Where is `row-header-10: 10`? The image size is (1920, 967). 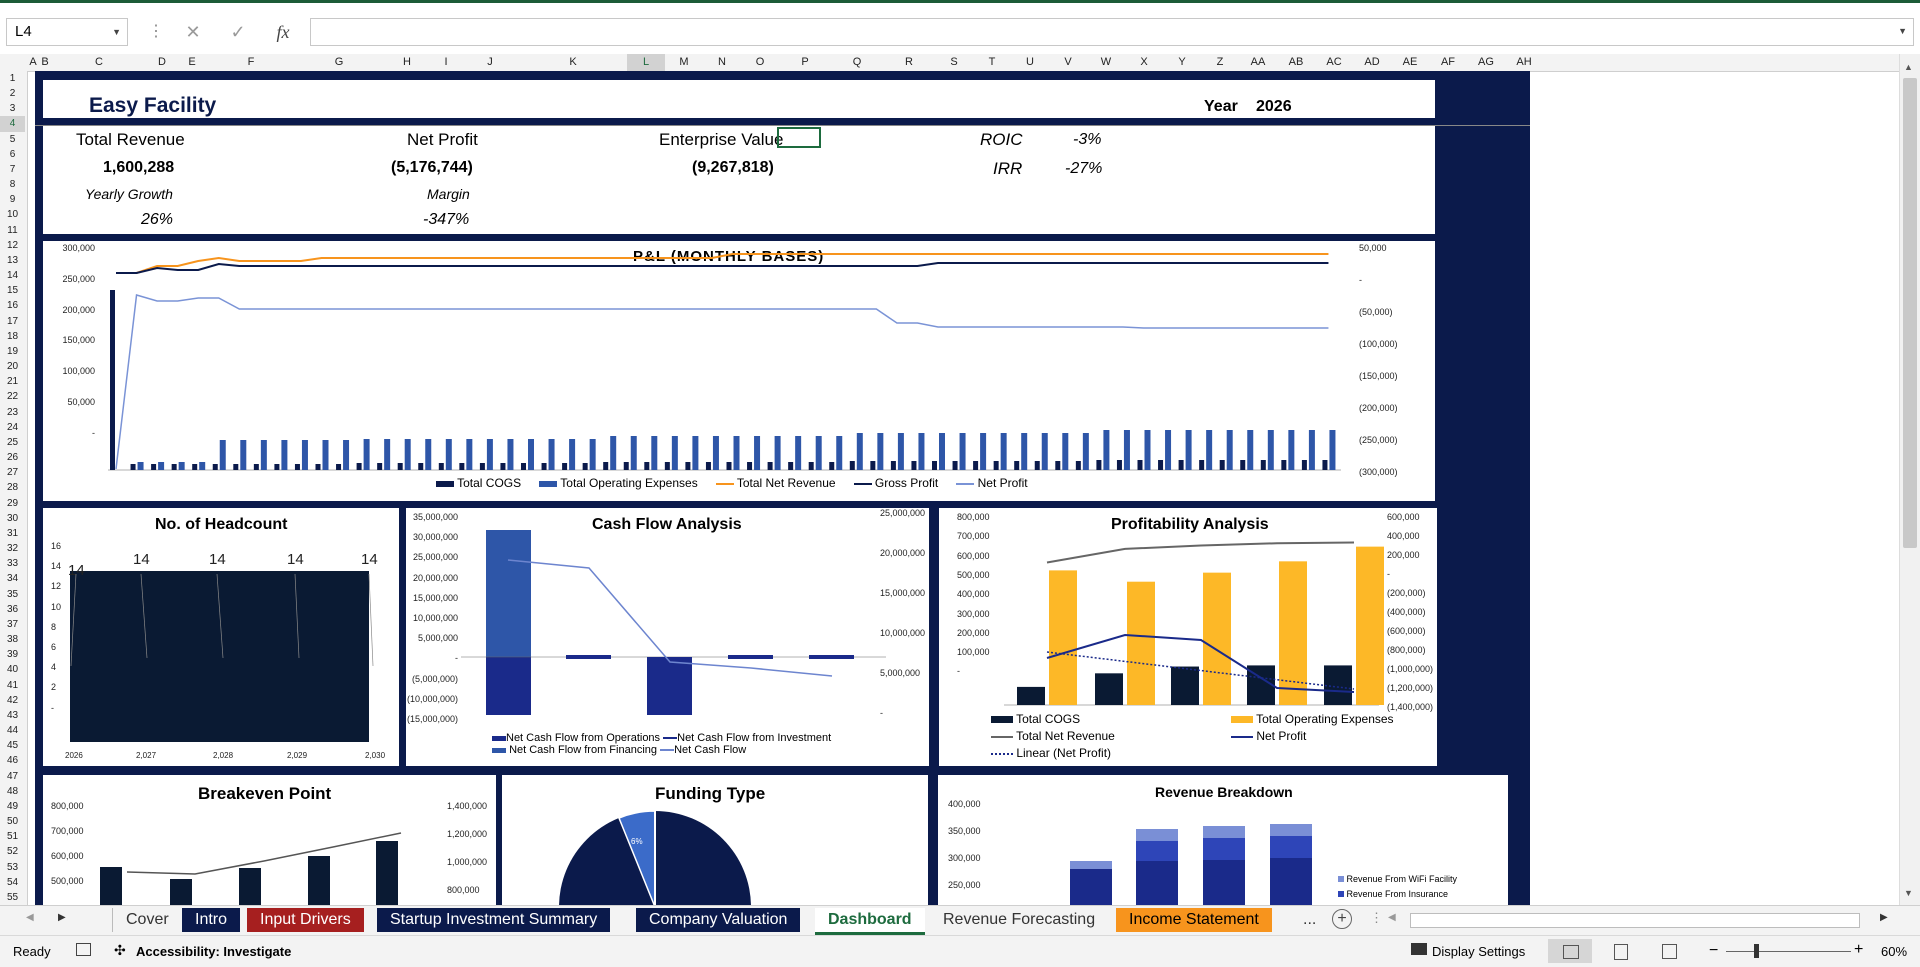 row-header-10: 10 is located at coordinates (12, 215).